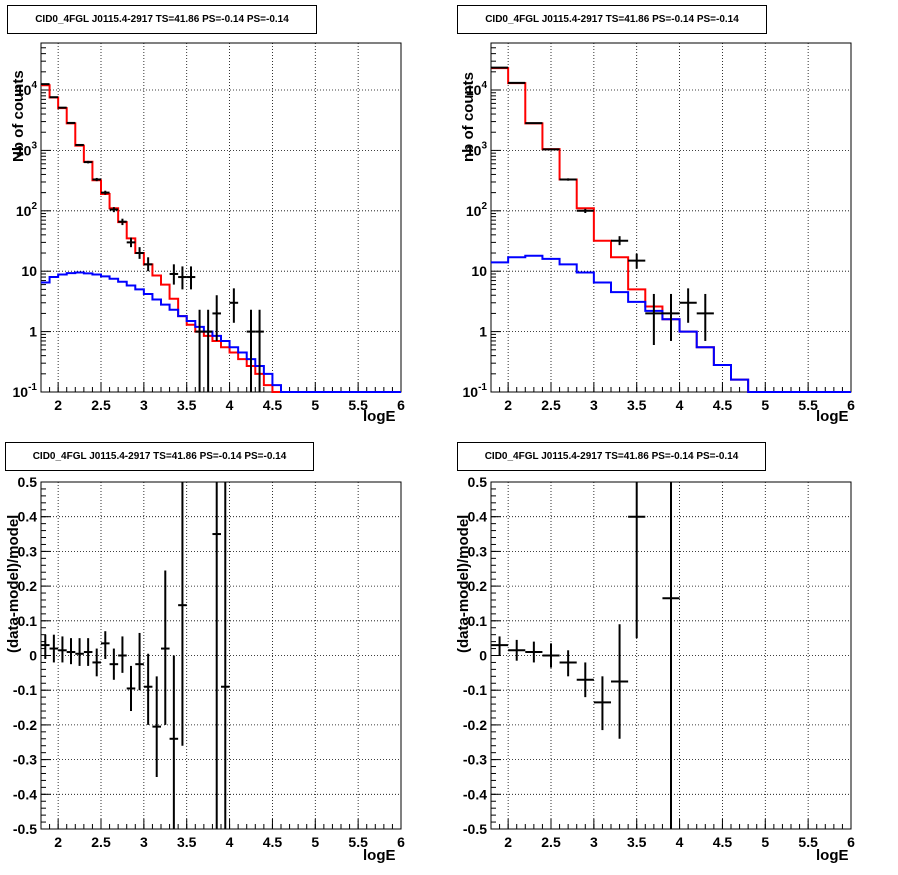 The image size is (898, 875). I want to click on y-tick-label: 0.2, so click(28, 586).